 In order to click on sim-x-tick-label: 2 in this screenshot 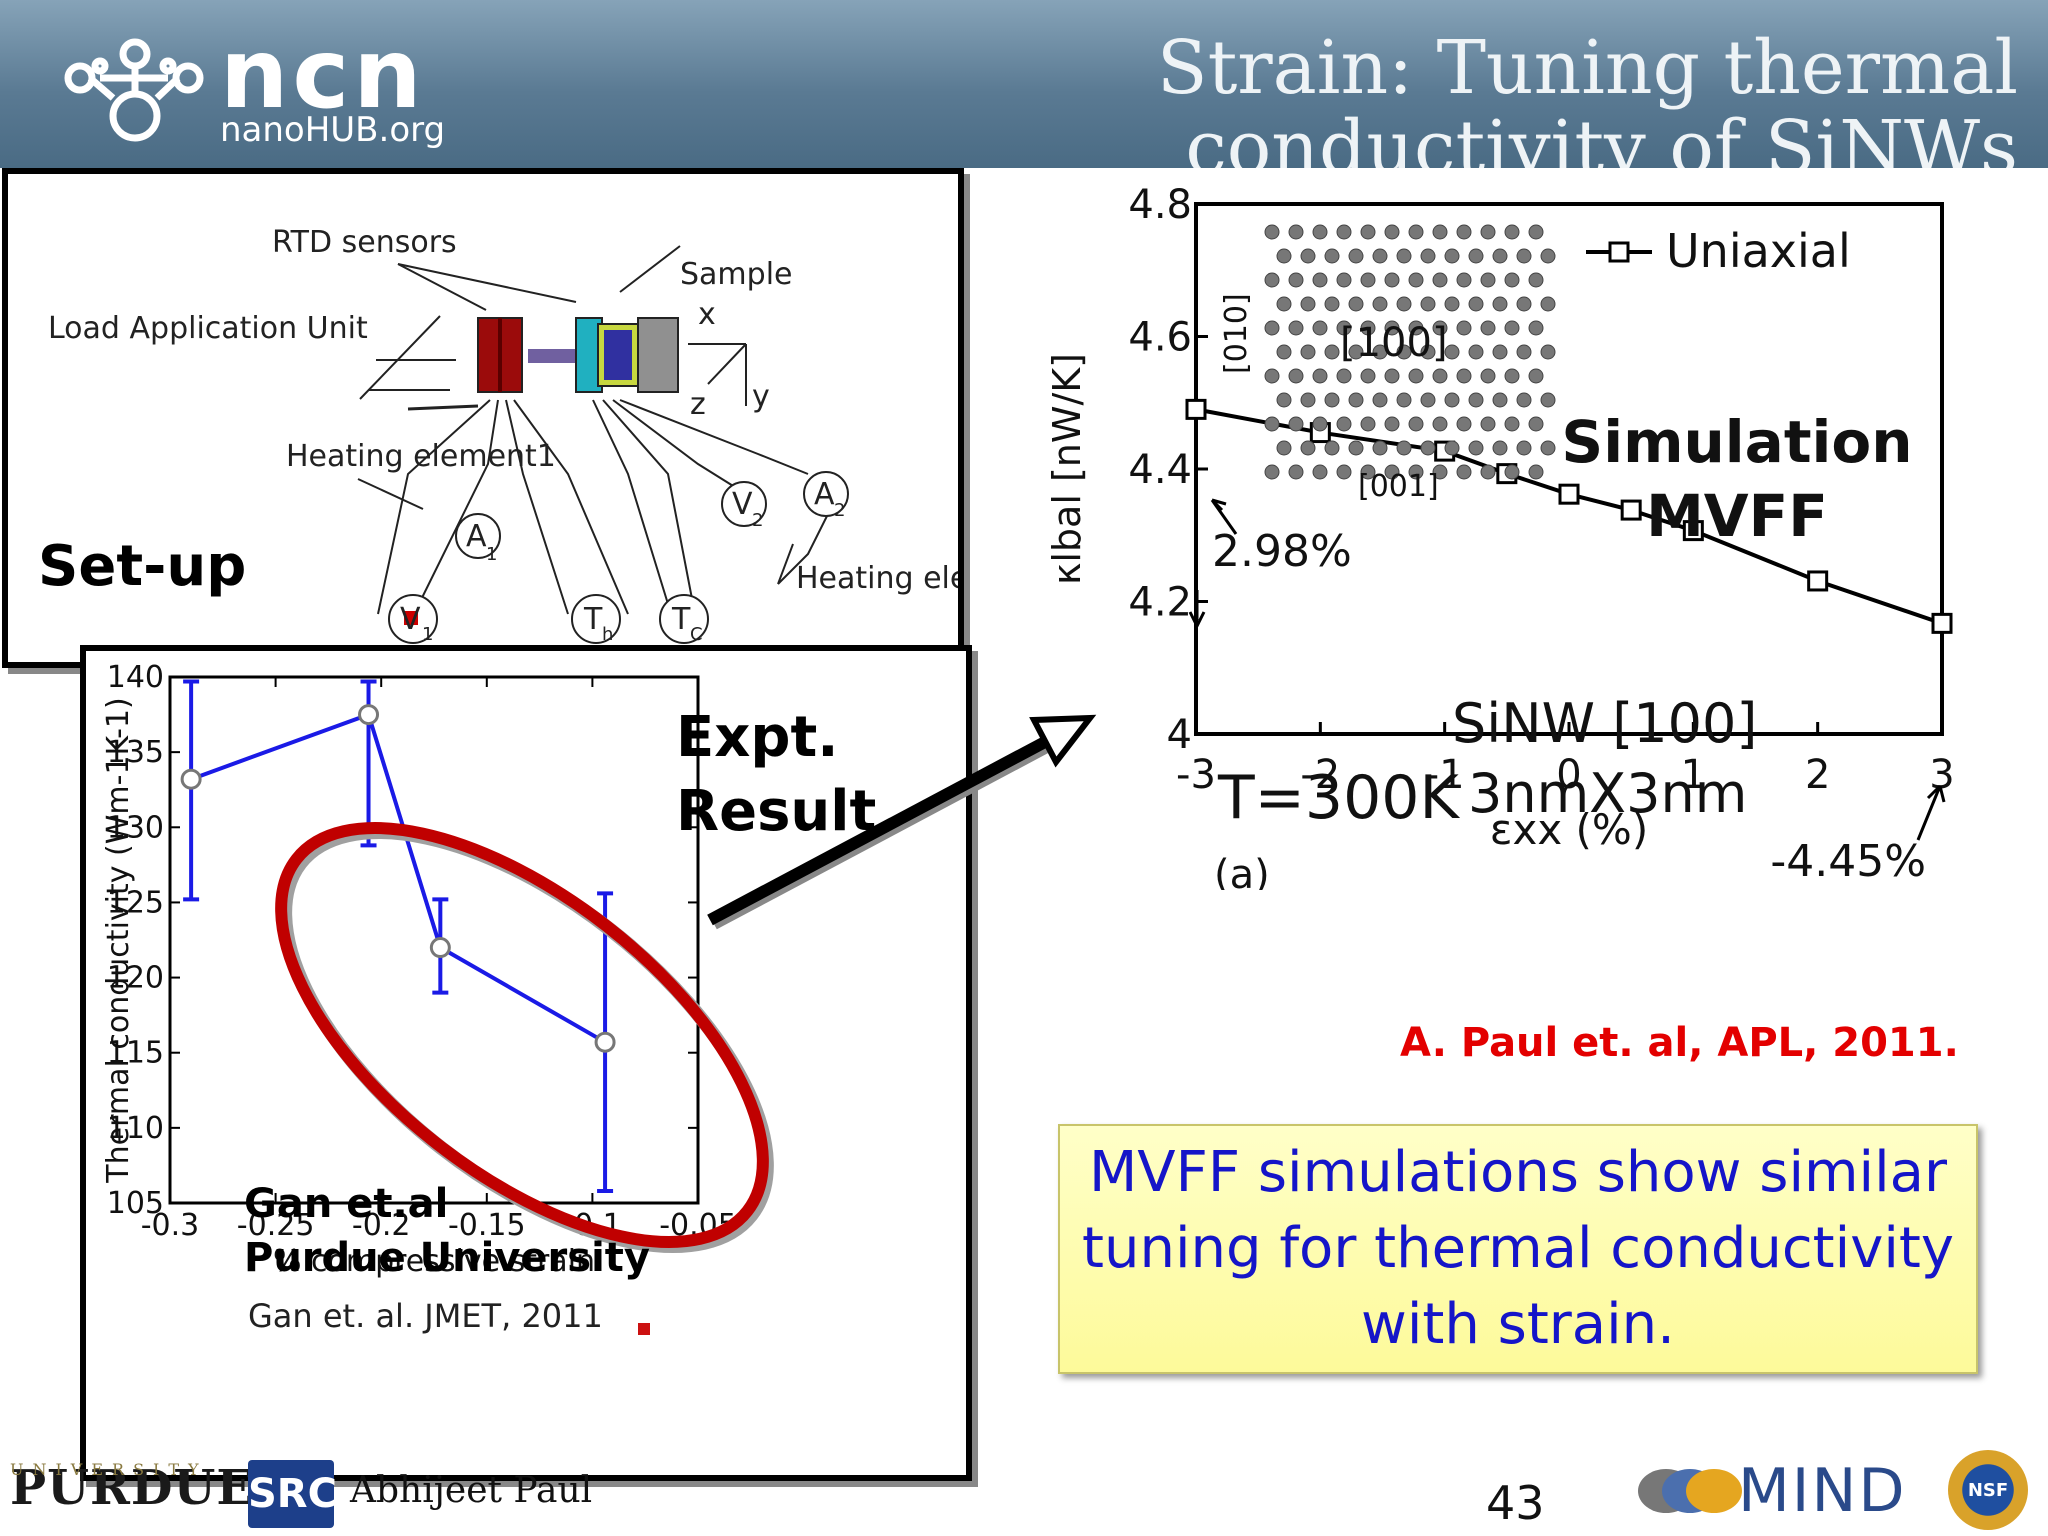, I will do `click(1817, 775)`.